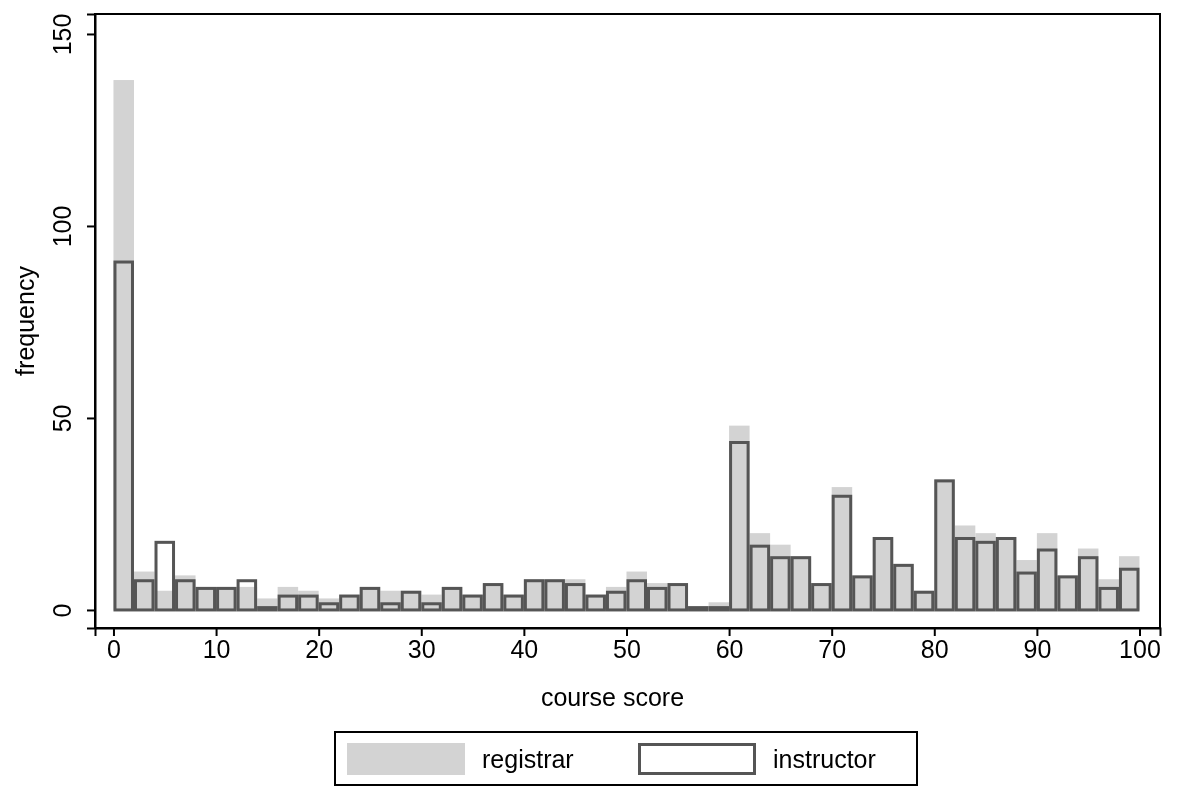 The width and height of the screenshot is (1178, 787). What do you see at coordinates (1140, 648) in the screenshot?
I see `x-tick-label: 100` at bounding box center [1140, 648].